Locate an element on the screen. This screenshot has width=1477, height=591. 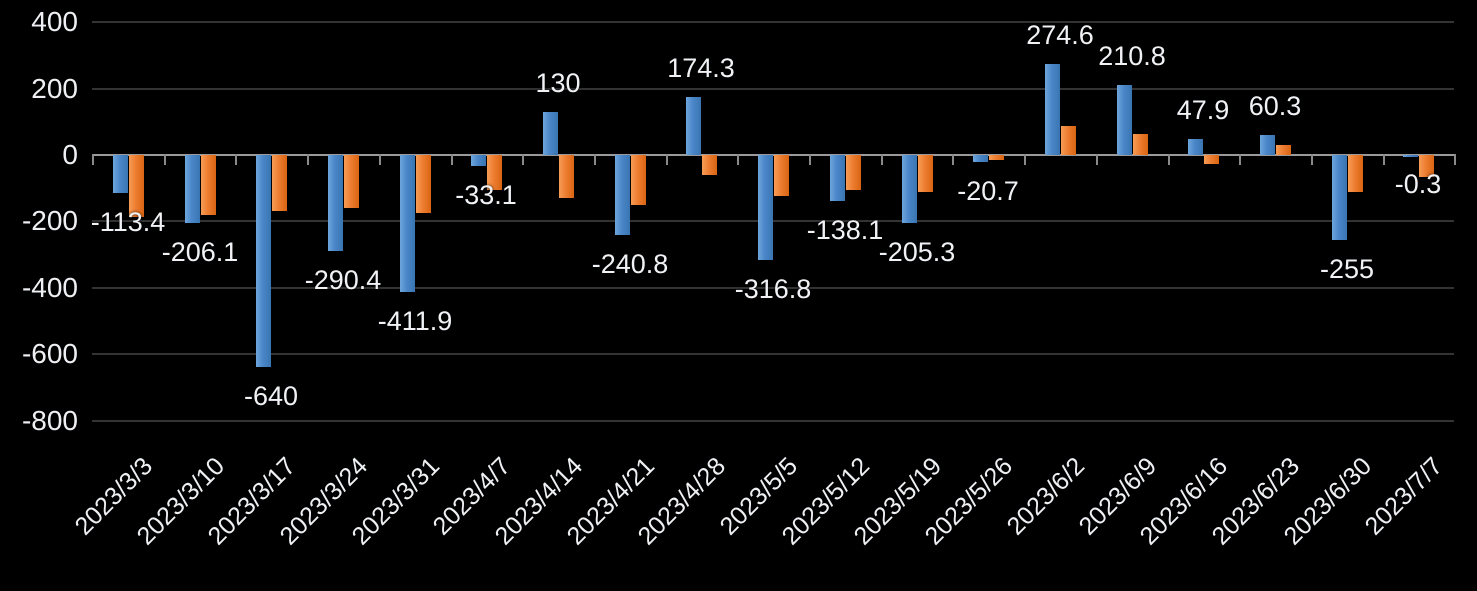
data-label: 174.3 is located at coordinates (701, 68).